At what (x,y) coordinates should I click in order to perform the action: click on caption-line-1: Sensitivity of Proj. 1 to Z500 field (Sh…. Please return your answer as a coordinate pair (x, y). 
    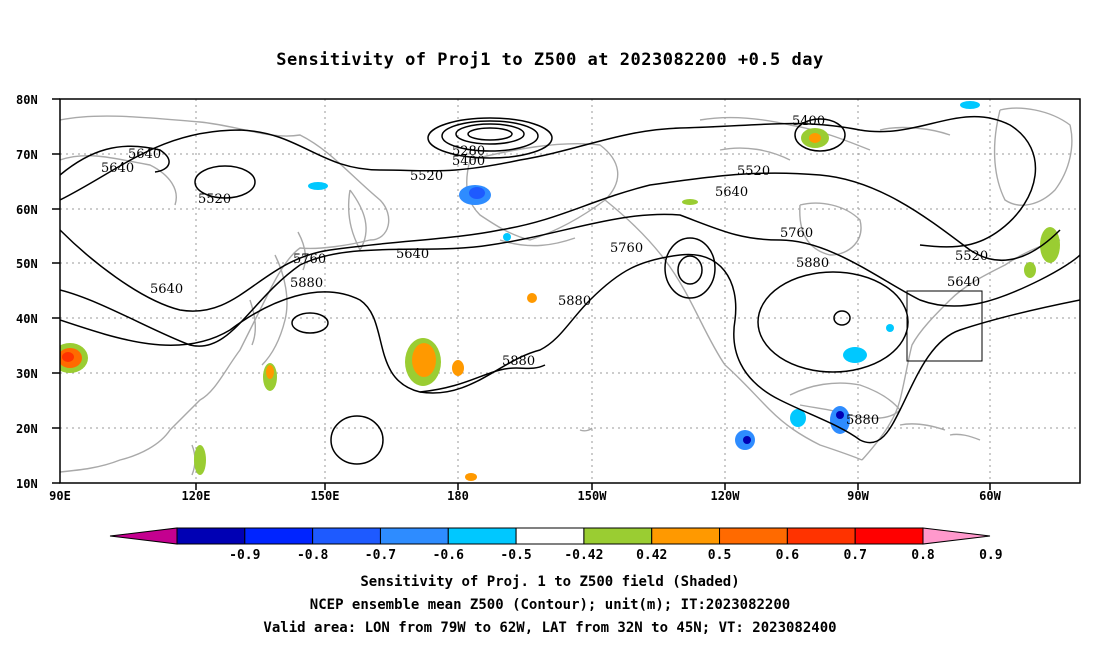
    Looking at the image, I should click on (550, 582).